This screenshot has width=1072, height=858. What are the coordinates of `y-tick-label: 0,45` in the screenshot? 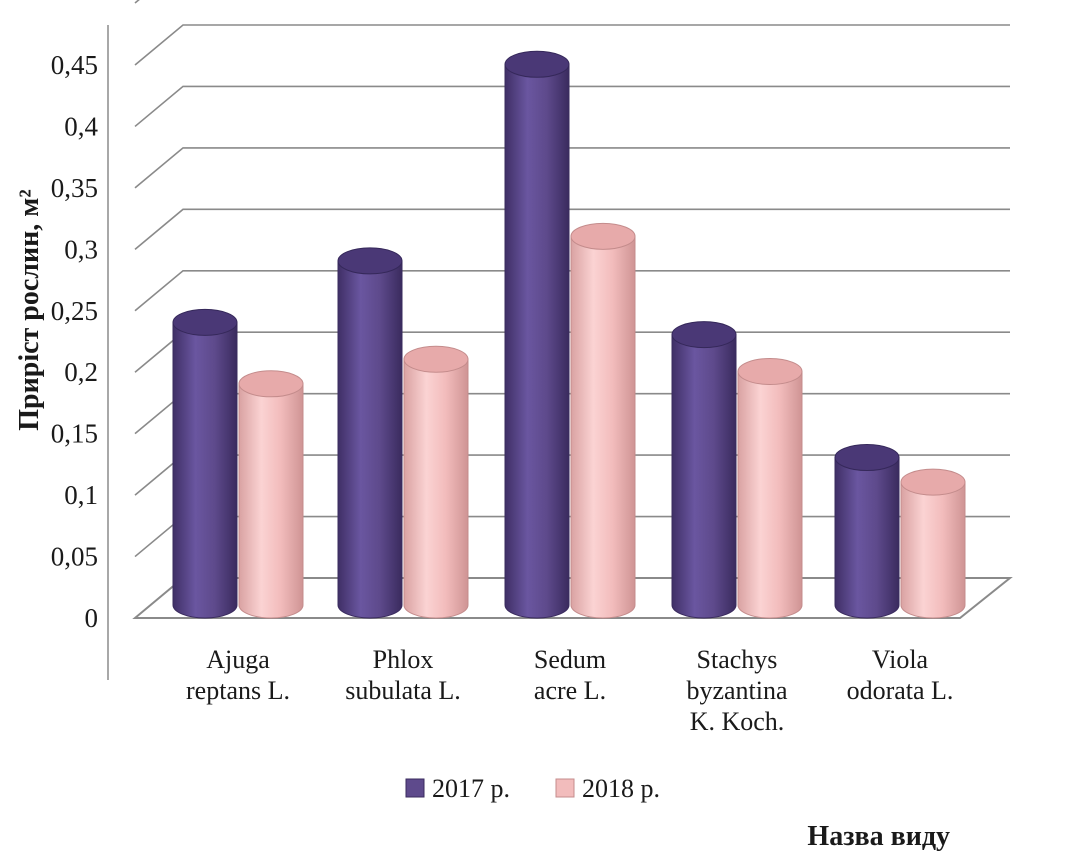 It's located at (74, 65).